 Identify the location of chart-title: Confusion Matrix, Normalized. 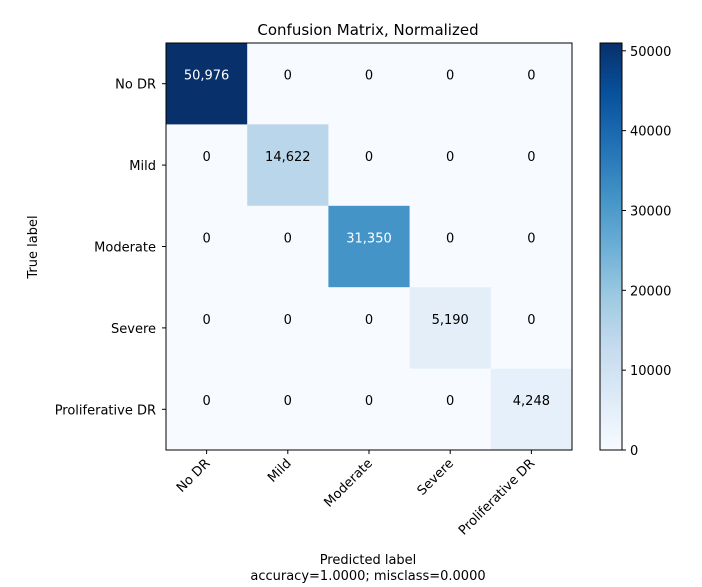
(367, 30).